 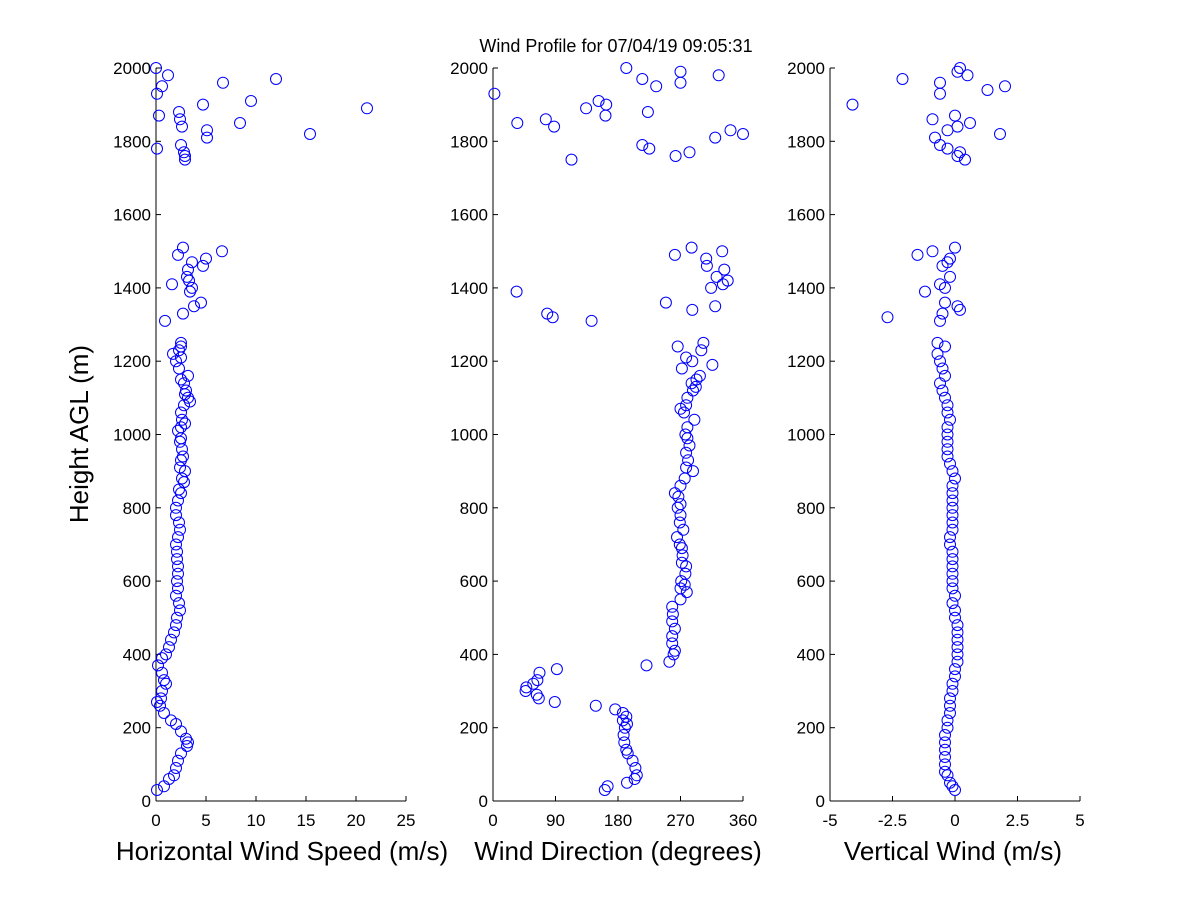 I want to click on y-tick-label: 1400, so click(x=132, y=288).